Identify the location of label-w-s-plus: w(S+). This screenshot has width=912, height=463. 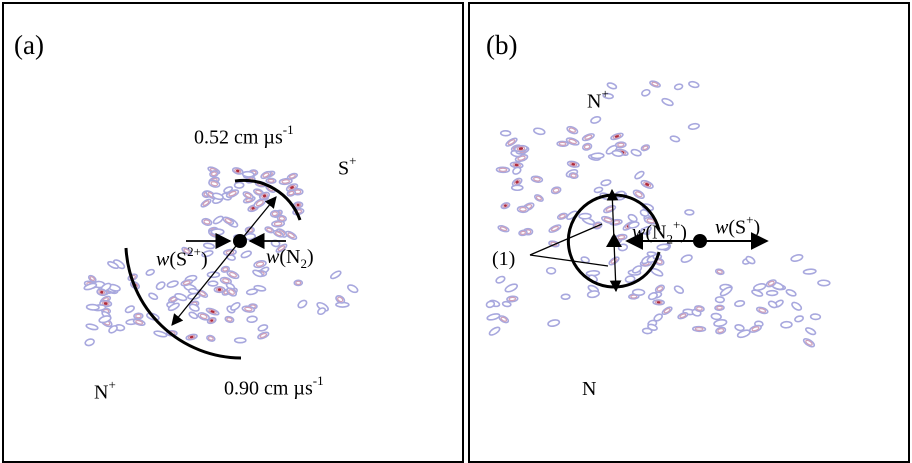
(738, 225).